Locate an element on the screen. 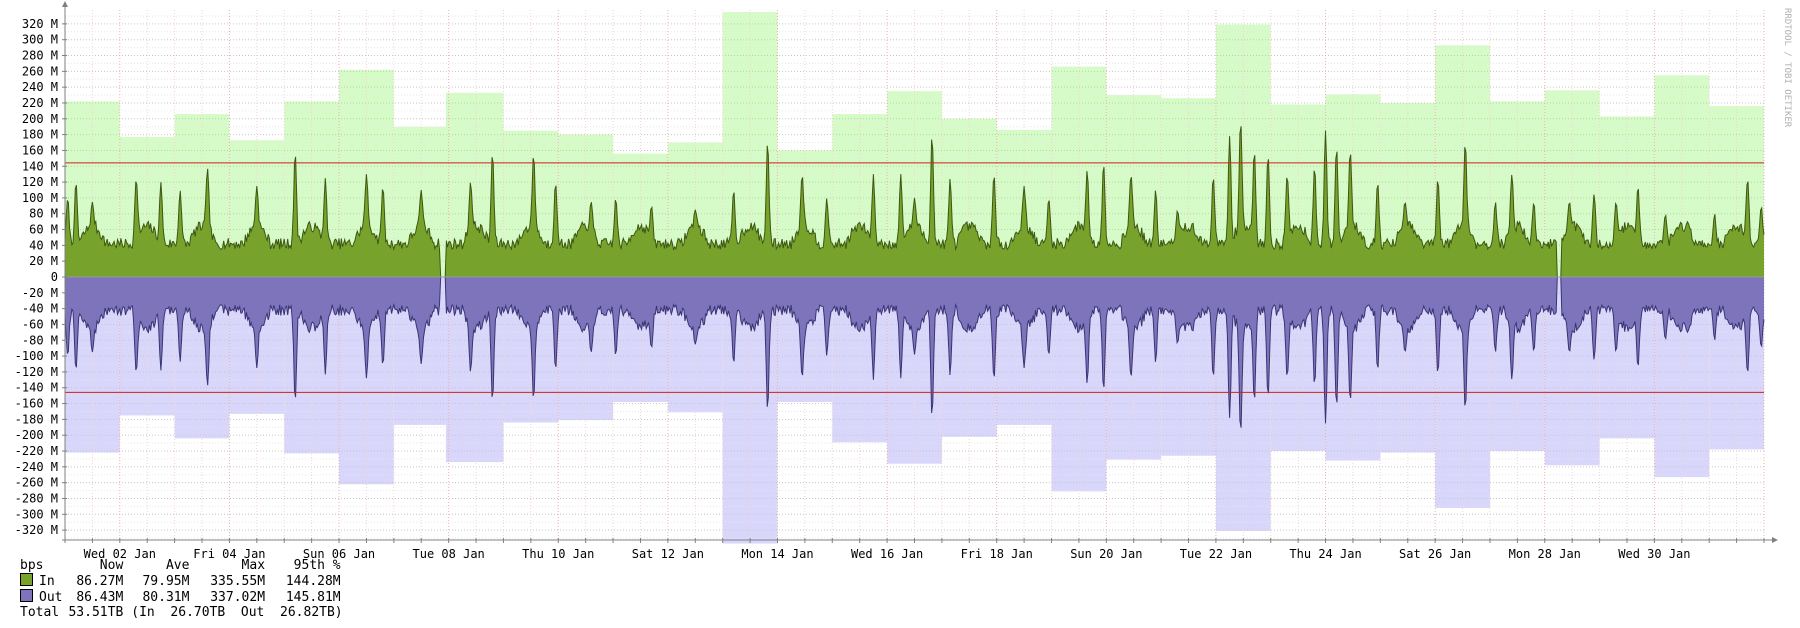 The width and height of the screenshot is (1800, 628). x-tick-label: Wed 02 Jan is located at coordinates (120, 553).